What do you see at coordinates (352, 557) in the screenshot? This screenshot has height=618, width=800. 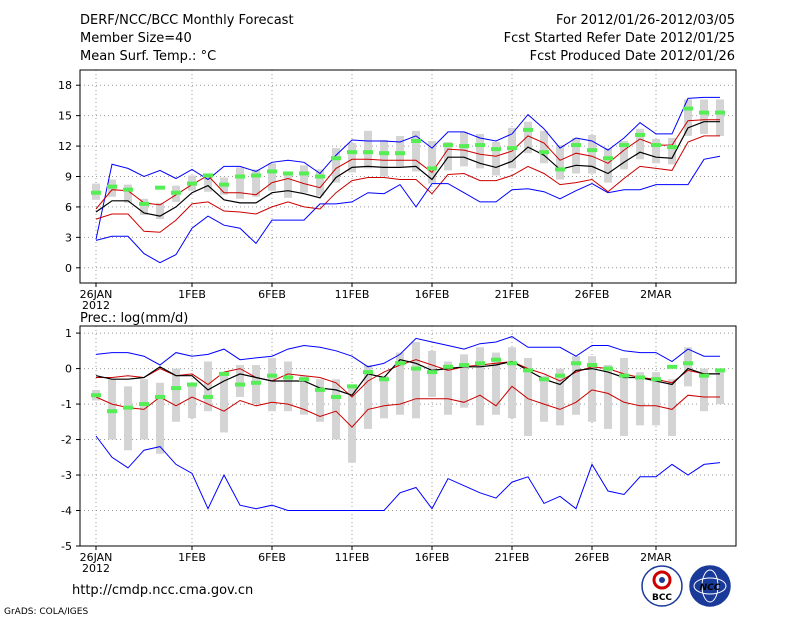 I see `prec-xtick-label: 11FEB` at bounding box center [352, 557].